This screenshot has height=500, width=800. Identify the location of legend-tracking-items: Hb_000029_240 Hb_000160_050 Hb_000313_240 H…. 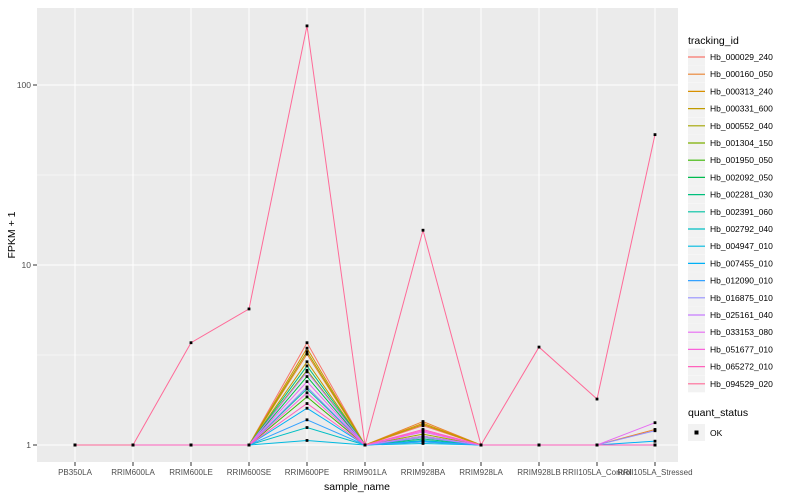
(730, 220).